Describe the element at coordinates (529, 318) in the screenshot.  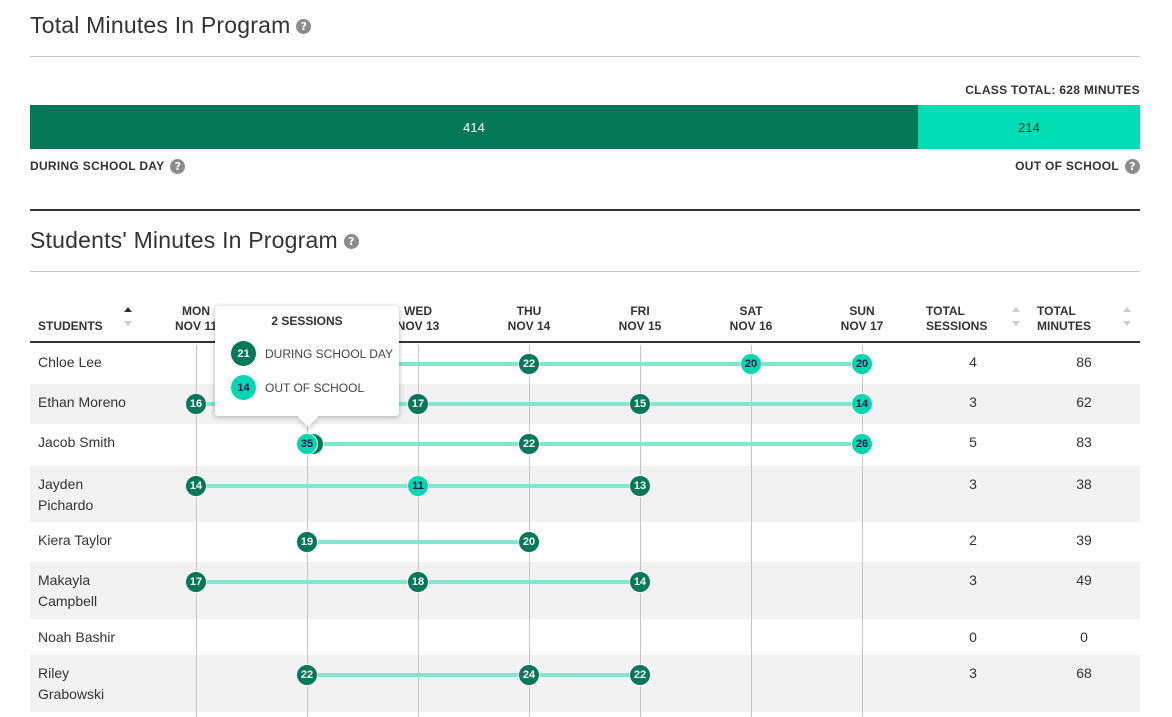
I see `day-header-thu: THU NOV 14` at that location.